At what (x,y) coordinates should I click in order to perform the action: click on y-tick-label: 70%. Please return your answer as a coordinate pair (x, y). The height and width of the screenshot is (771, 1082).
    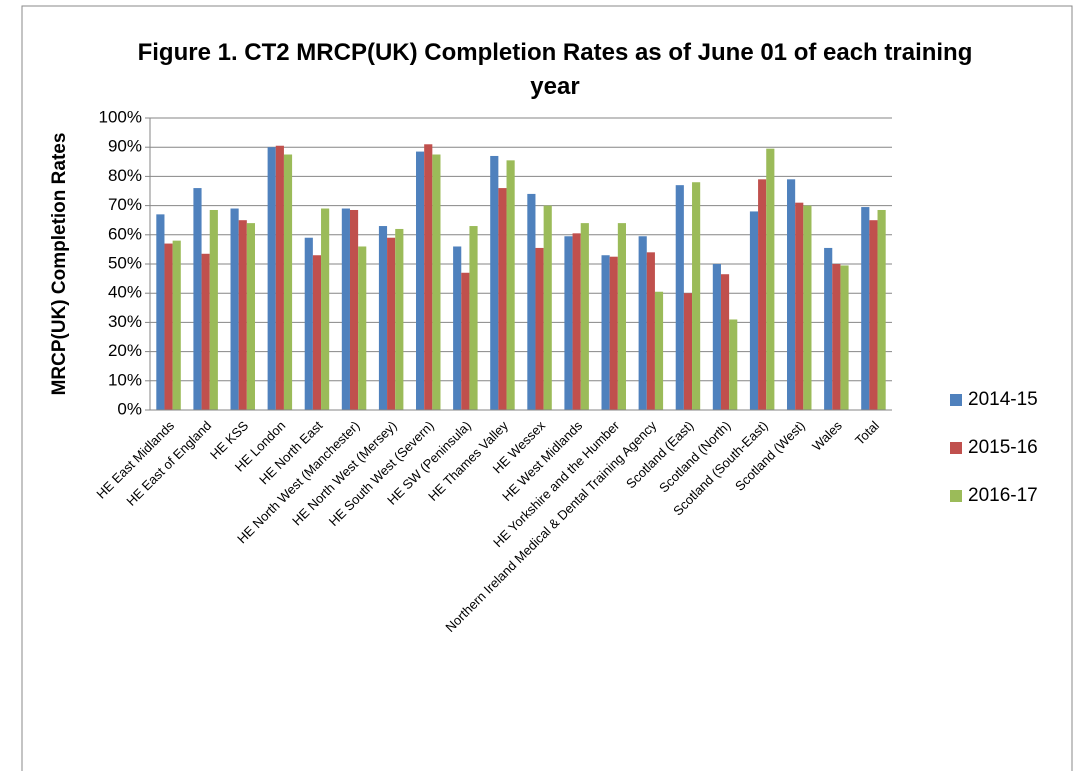
    Looking at the image, I should click on (125, 204).